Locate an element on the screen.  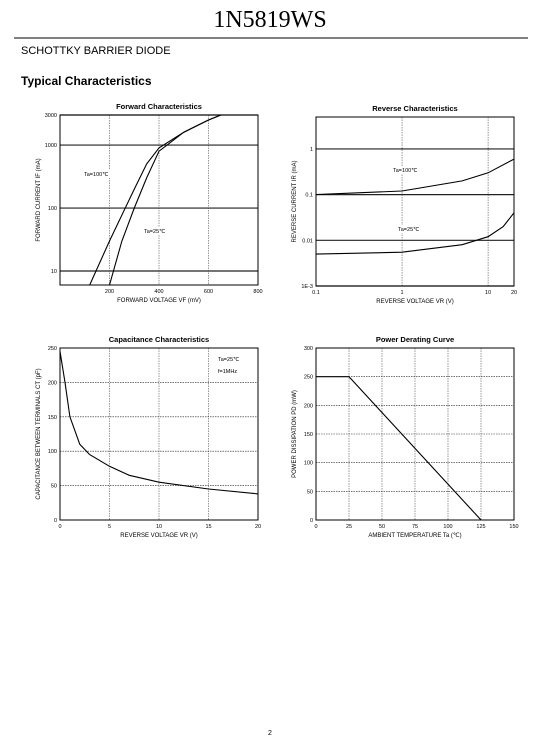
x-tick-label: 200 is located at coordinates (109, 292).